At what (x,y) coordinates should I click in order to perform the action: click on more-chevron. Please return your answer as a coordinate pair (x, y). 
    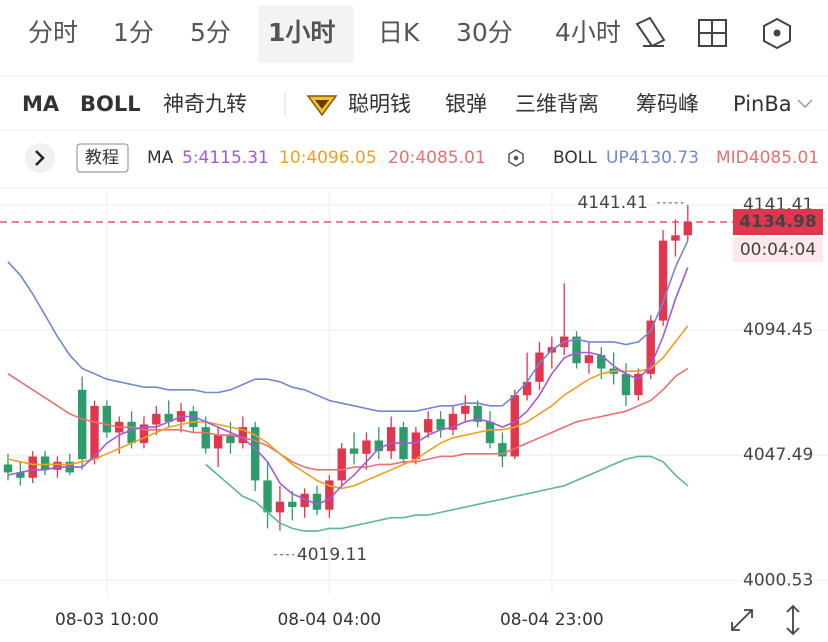
    Looking at the image, I should click on (805, 104).